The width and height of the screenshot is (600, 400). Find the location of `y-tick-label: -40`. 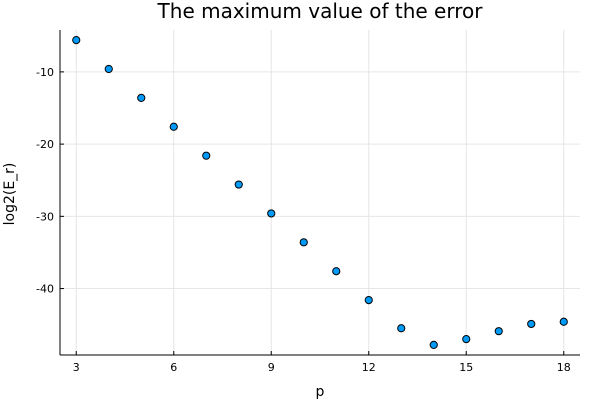

y-tick-label: -40 is located at coordinates (45, 289).